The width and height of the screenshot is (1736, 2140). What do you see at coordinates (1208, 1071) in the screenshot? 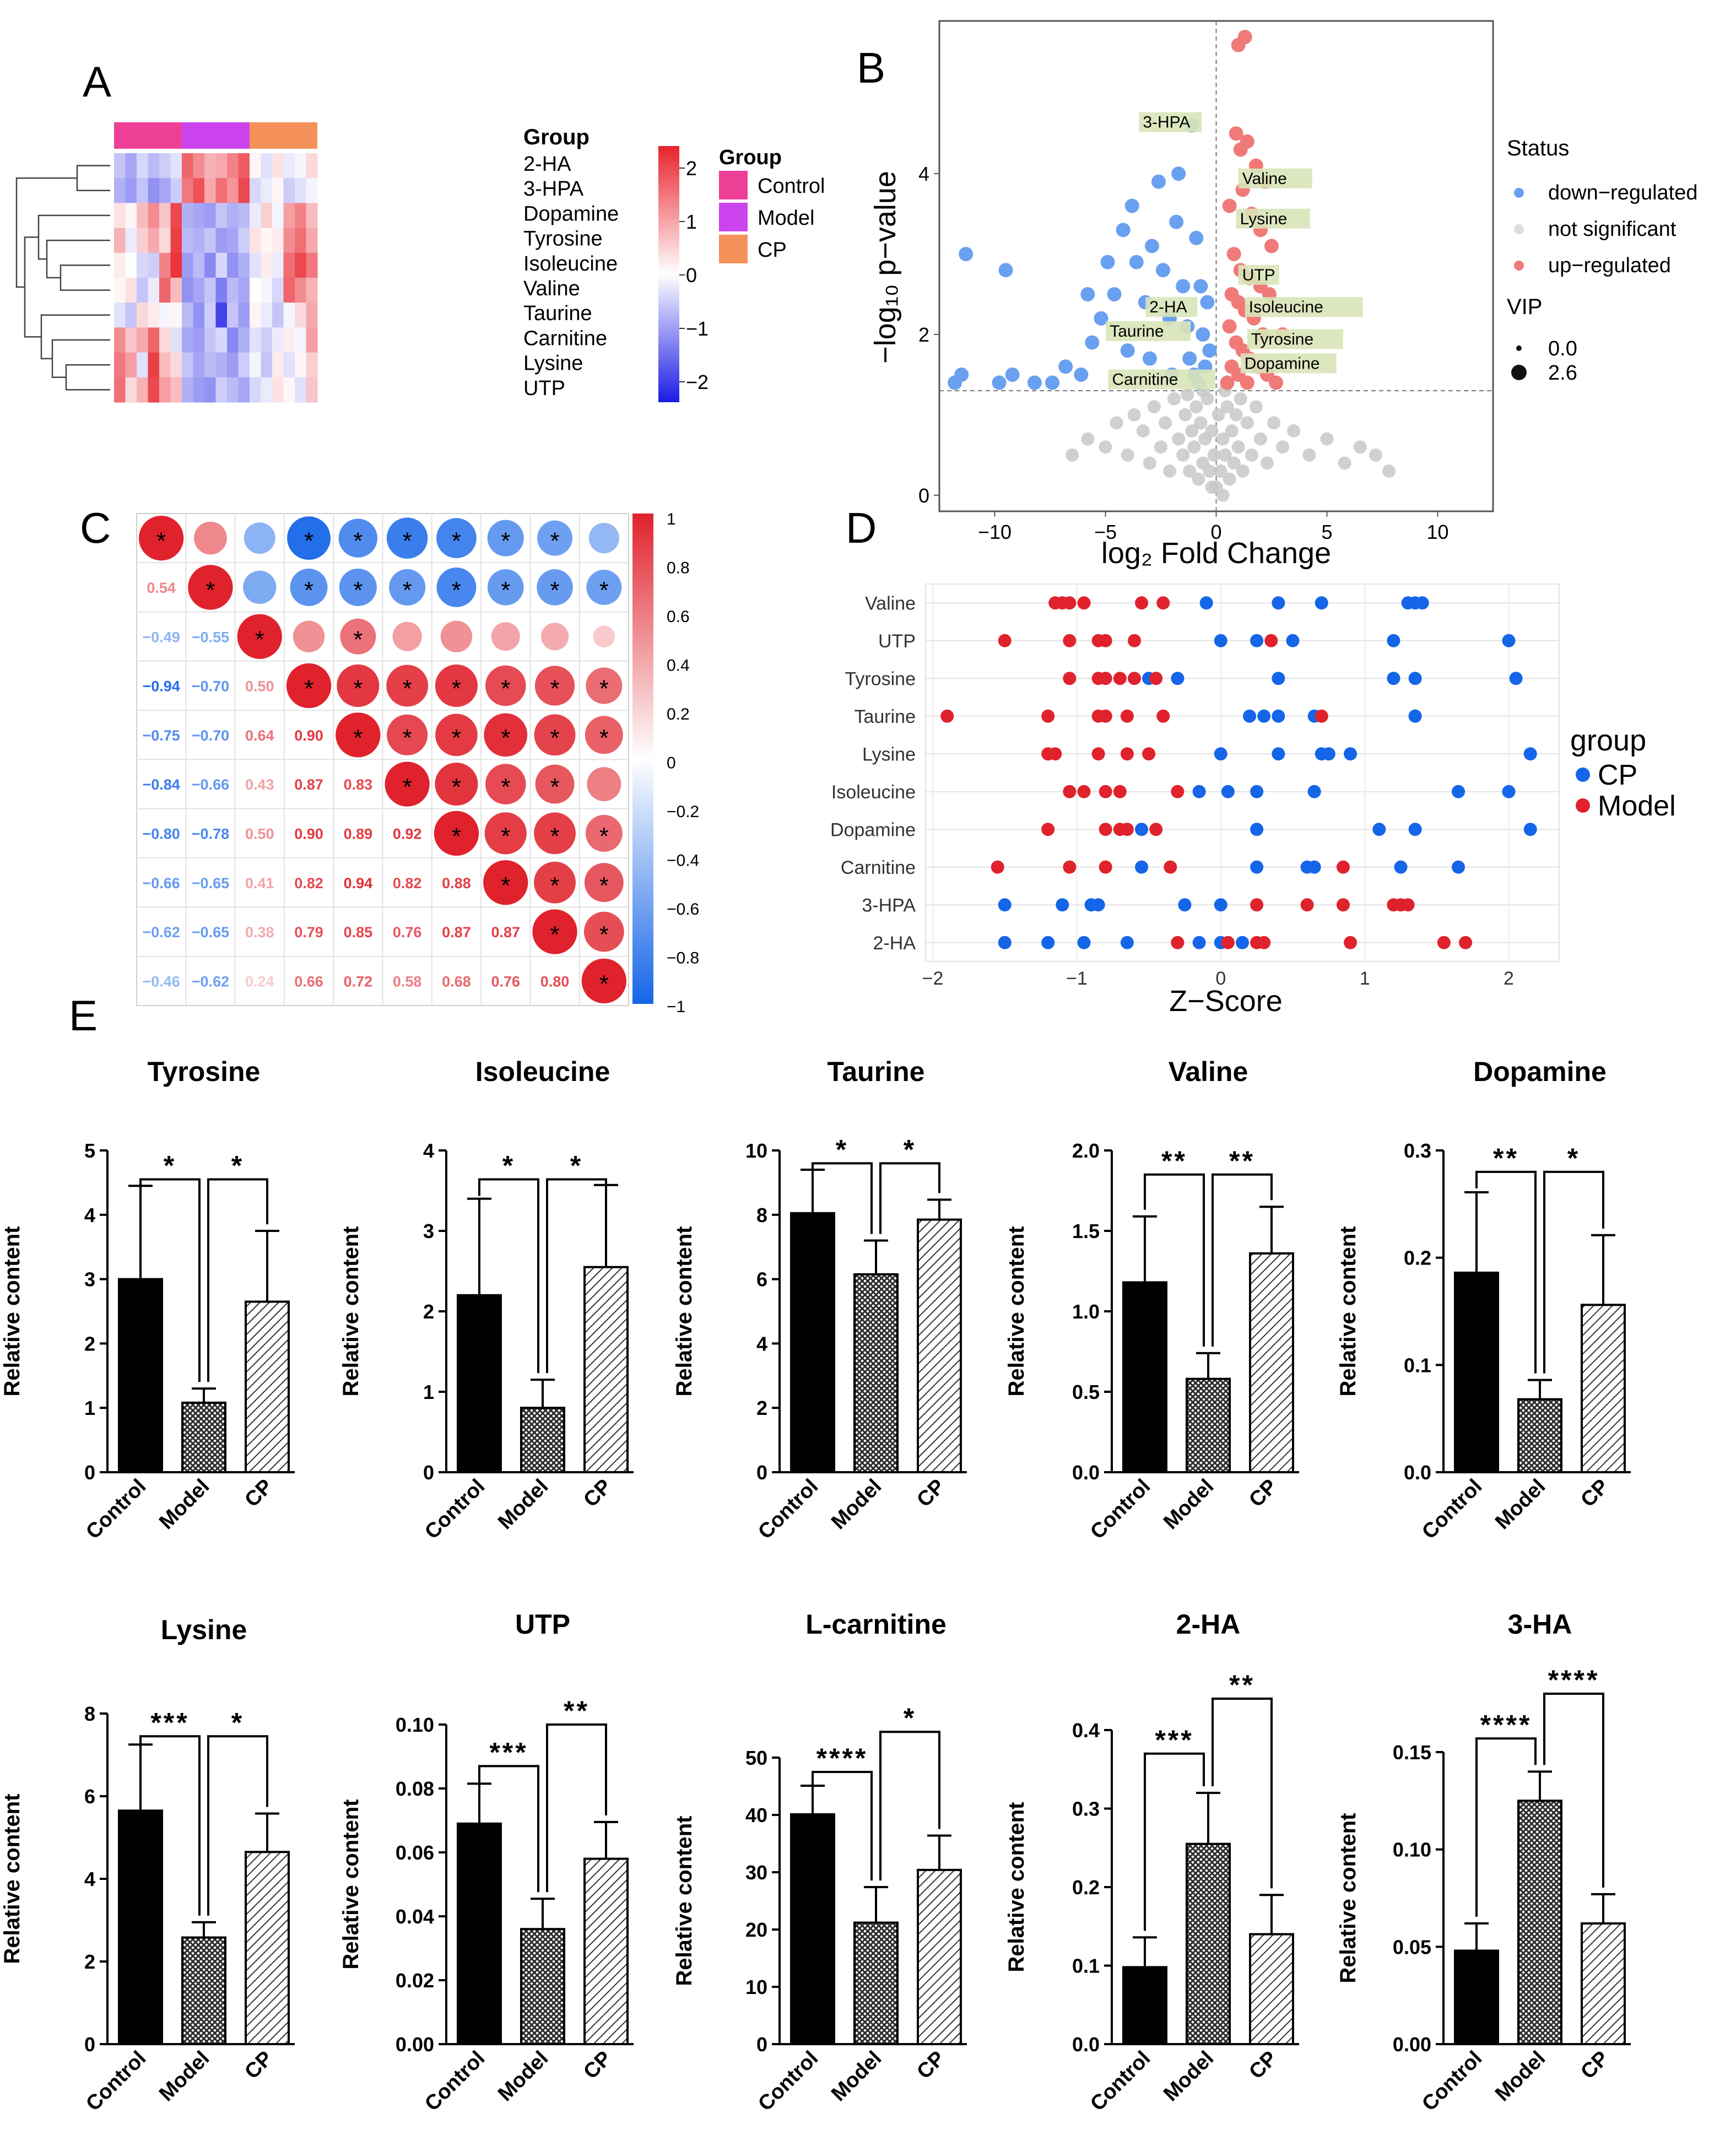
I see `chart-title: Valine` at bounding box center [1208, 1071].